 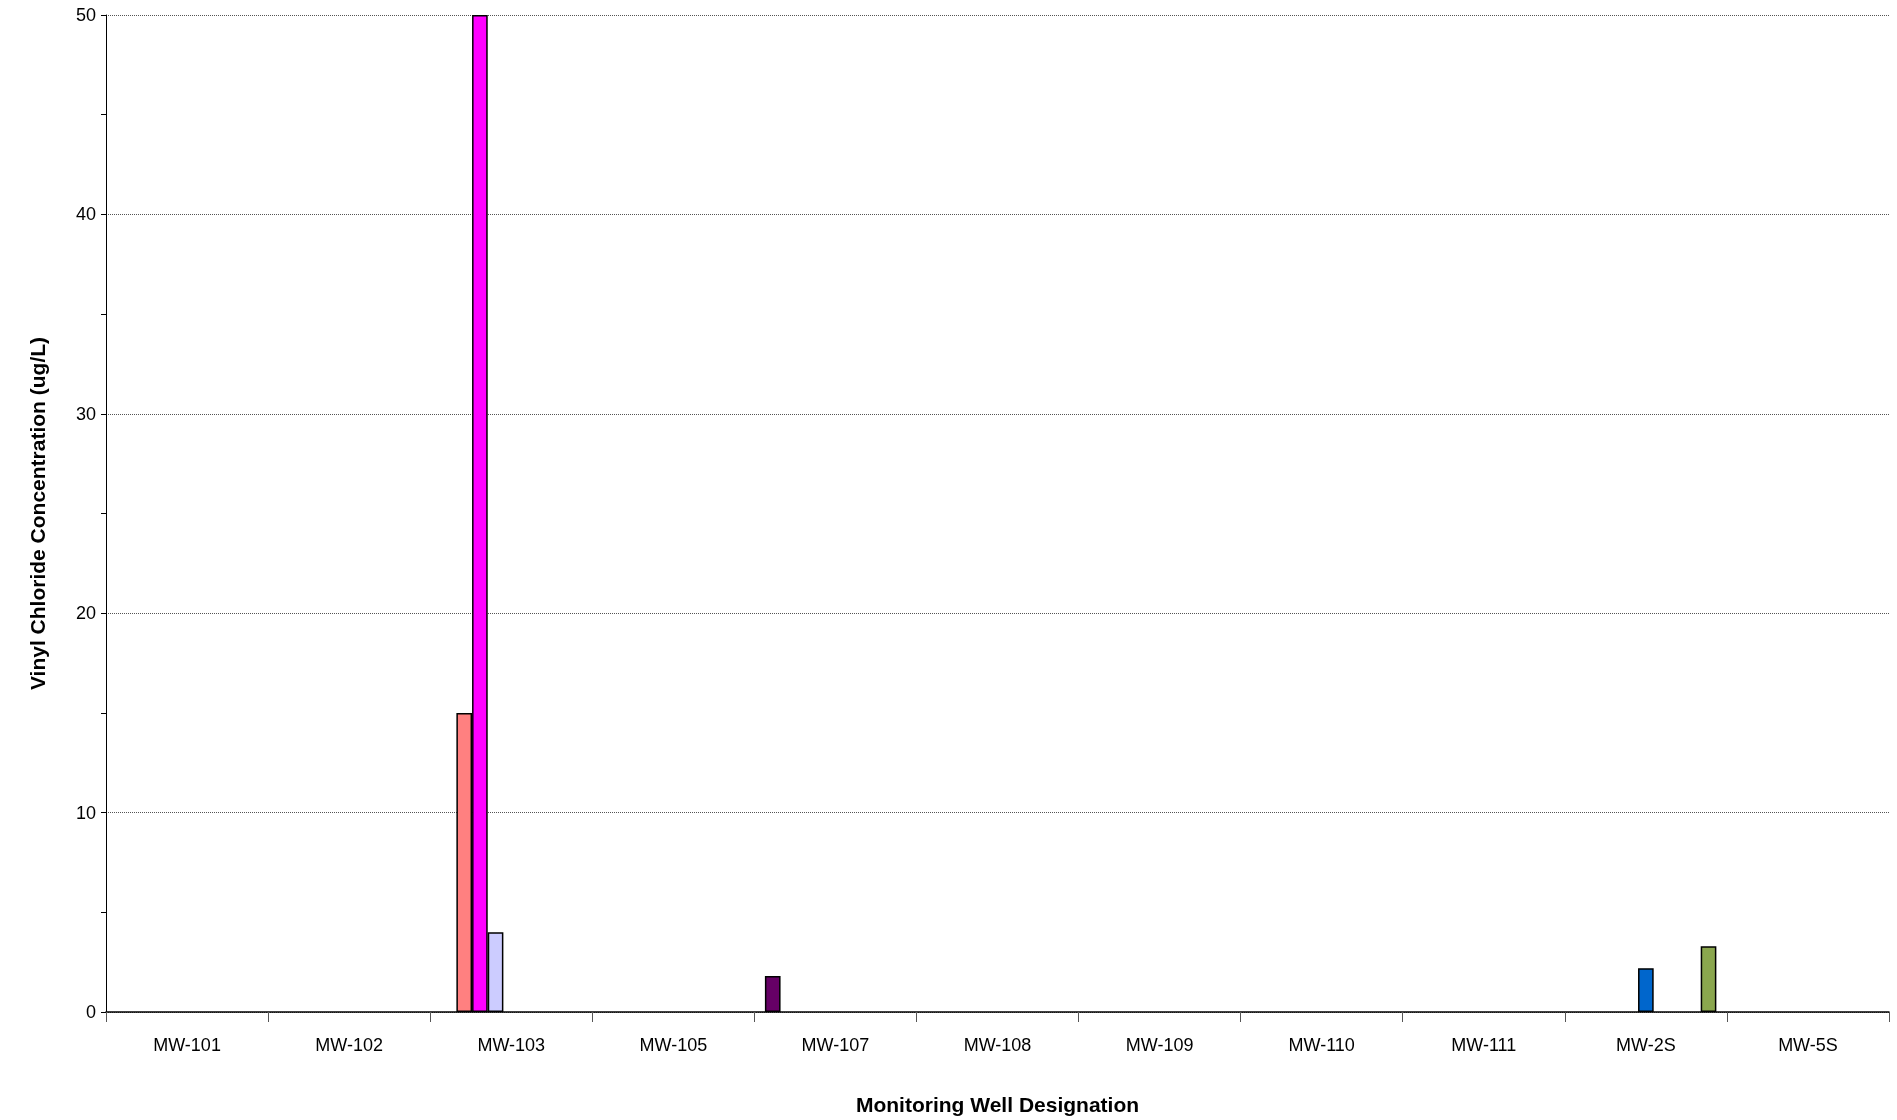 What do you see at coordinates (1159, 1045) in the screenshot?
I see `x-tick-label: MW-109` at bounding box center [1159, 1045].